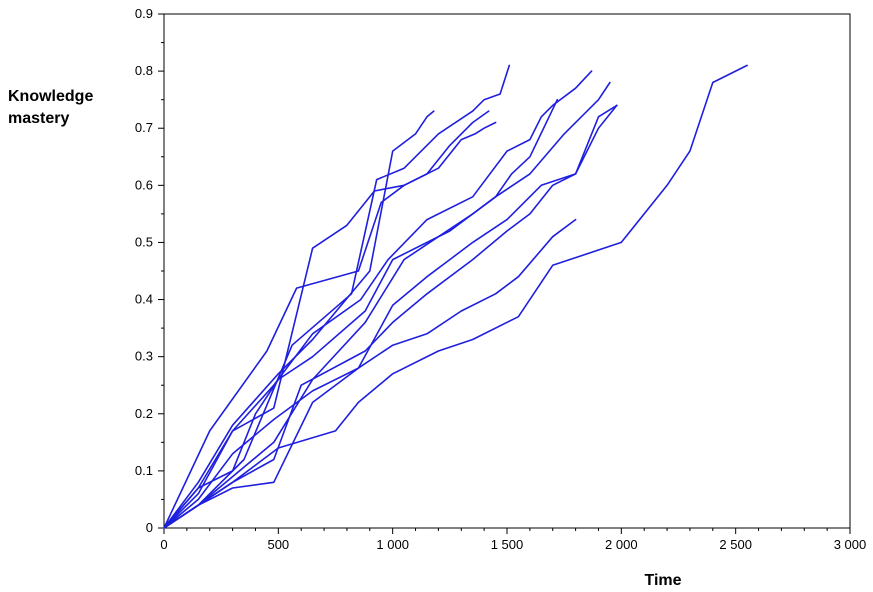 The width and height of the screenshot is (873, 592). Describe the element at coordinates (144, 470) in the screenshot. I see `y-tick-label: 0.1` at that location.